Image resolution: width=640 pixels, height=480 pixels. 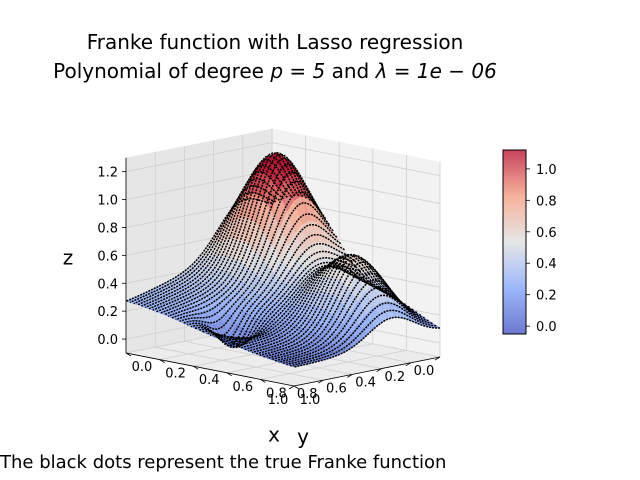 What do you see at coordinates (278, 400) in the screenshot?
I see `y-tick-label: 1.0` at bounding box center [278, 400].